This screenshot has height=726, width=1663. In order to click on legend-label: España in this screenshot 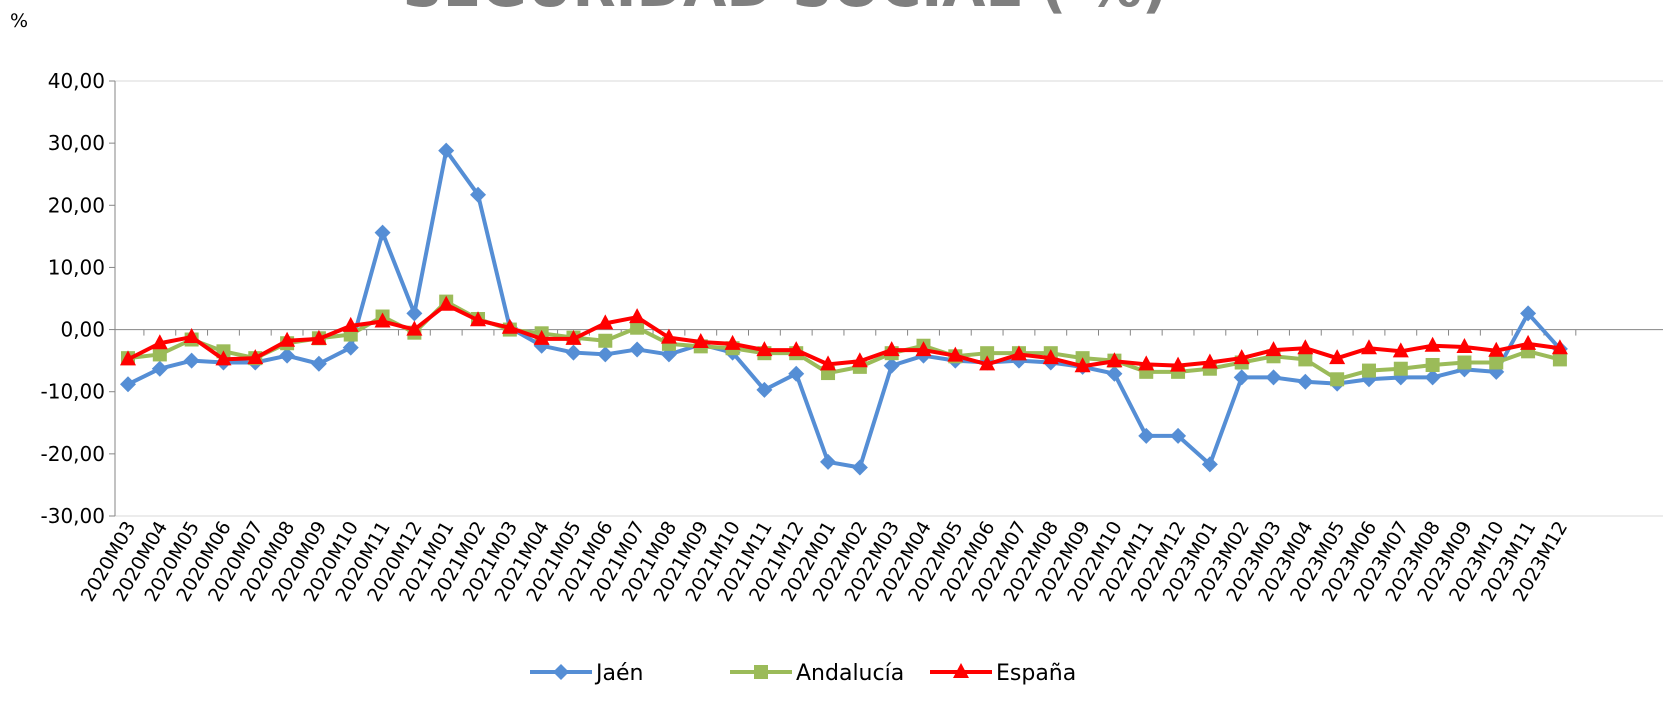, I will do `click(1036, 673)`.